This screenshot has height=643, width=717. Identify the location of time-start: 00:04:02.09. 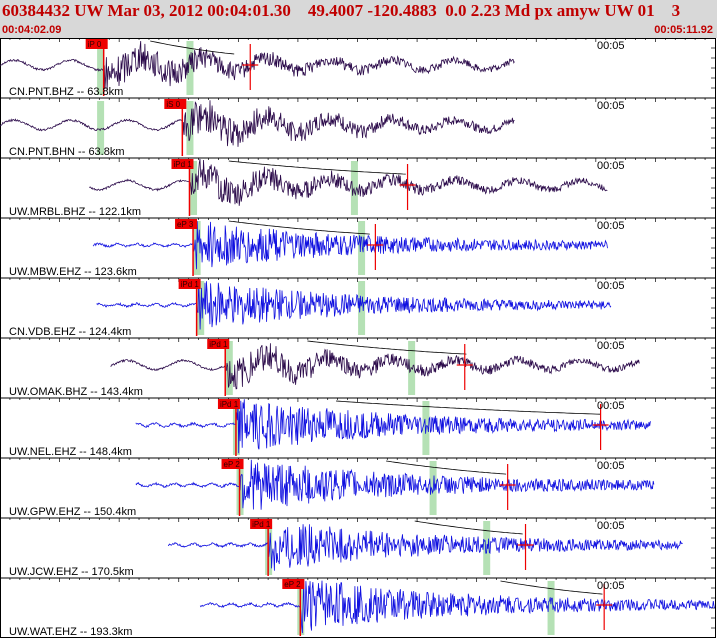
(32, 30).